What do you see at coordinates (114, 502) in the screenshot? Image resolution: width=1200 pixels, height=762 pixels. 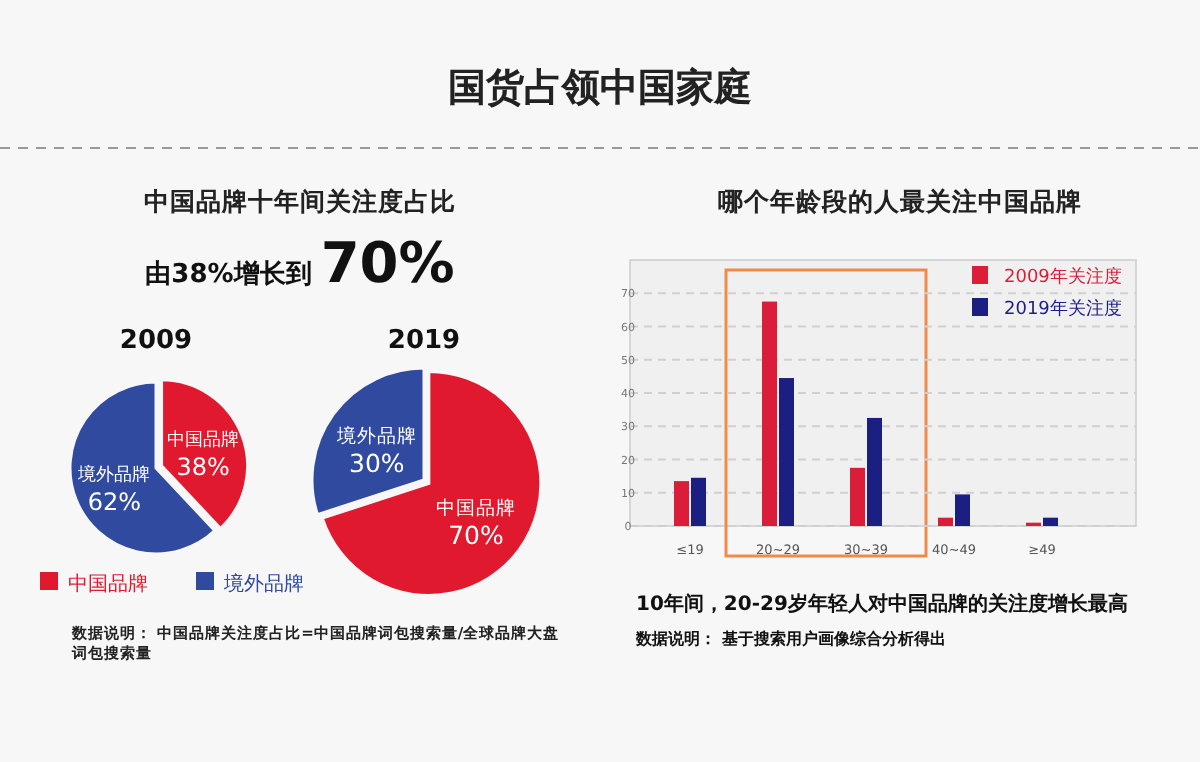 I see `data-label: 62%` at bounding box center [114, 502].